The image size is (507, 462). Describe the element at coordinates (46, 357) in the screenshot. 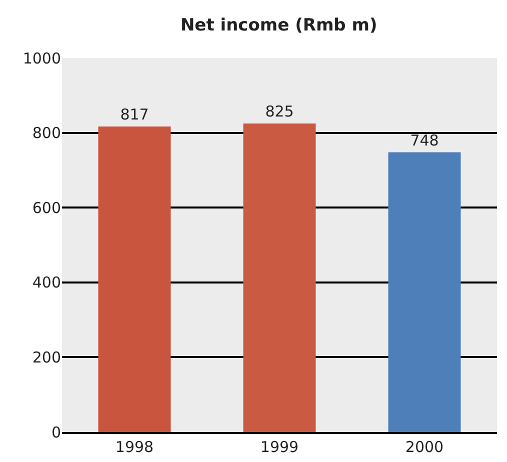

I see `y-tick-label: 200` at that location.